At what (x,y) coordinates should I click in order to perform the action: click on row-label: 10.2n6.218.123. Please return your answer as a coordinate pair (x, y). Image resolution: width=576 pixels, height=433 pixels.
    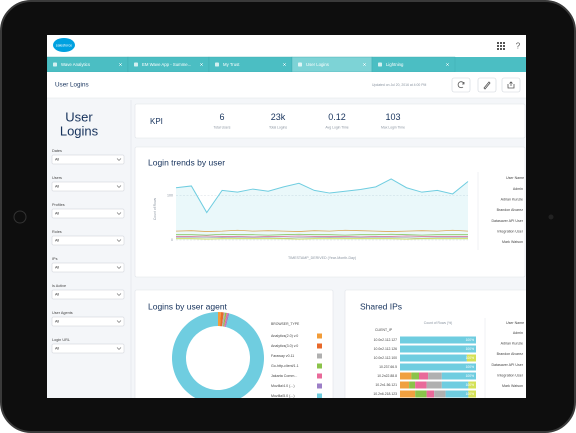
    Looking at the image, I should click on (385, 394).